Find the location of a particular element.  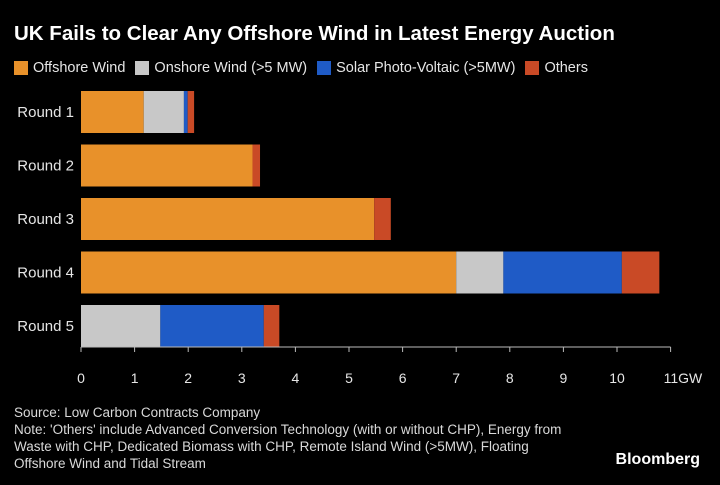

legend-label-onshore-wind: Onshore Wind (>5 MW) is located at coordinates (231, 68).